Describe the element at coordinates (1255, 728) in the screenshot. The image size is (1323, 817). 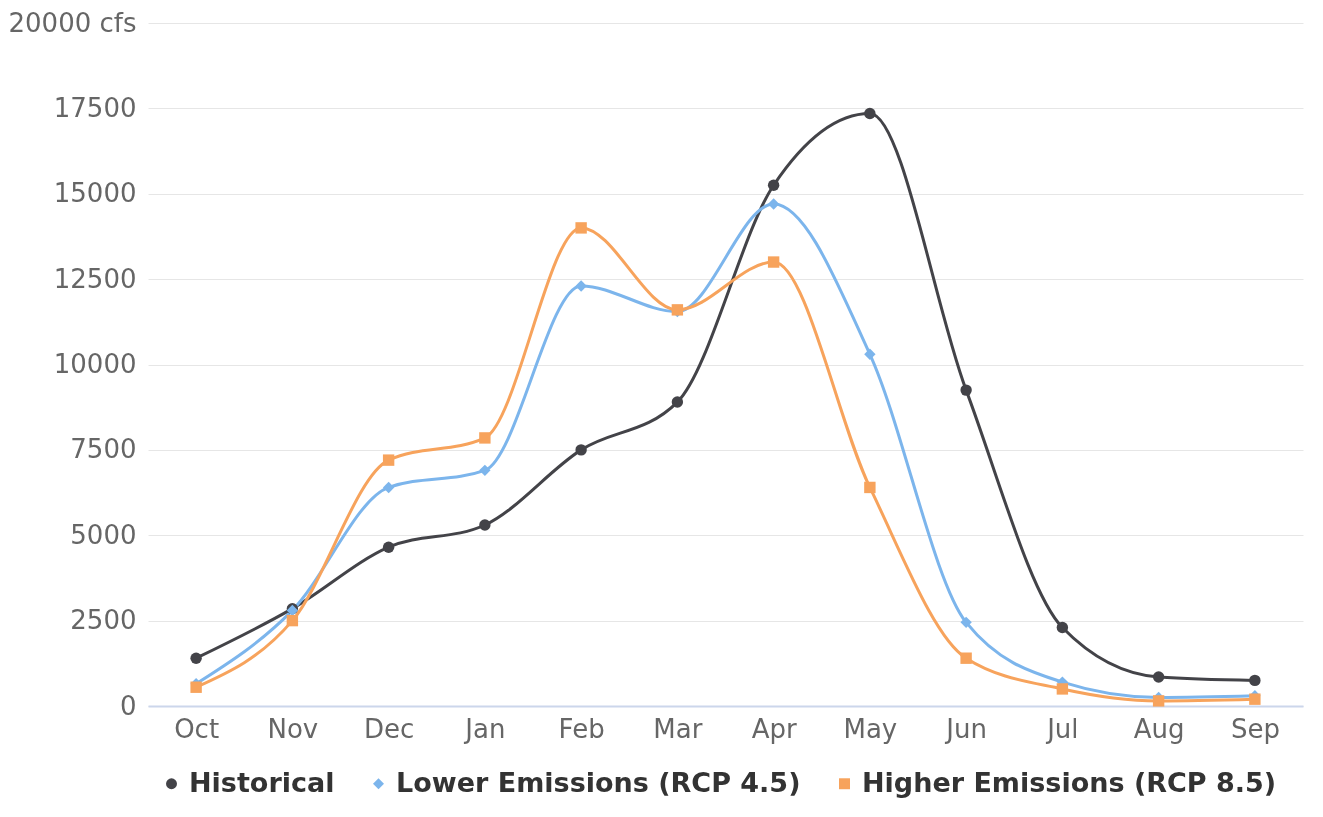
I see `x-tick-label: Sep` at that location.